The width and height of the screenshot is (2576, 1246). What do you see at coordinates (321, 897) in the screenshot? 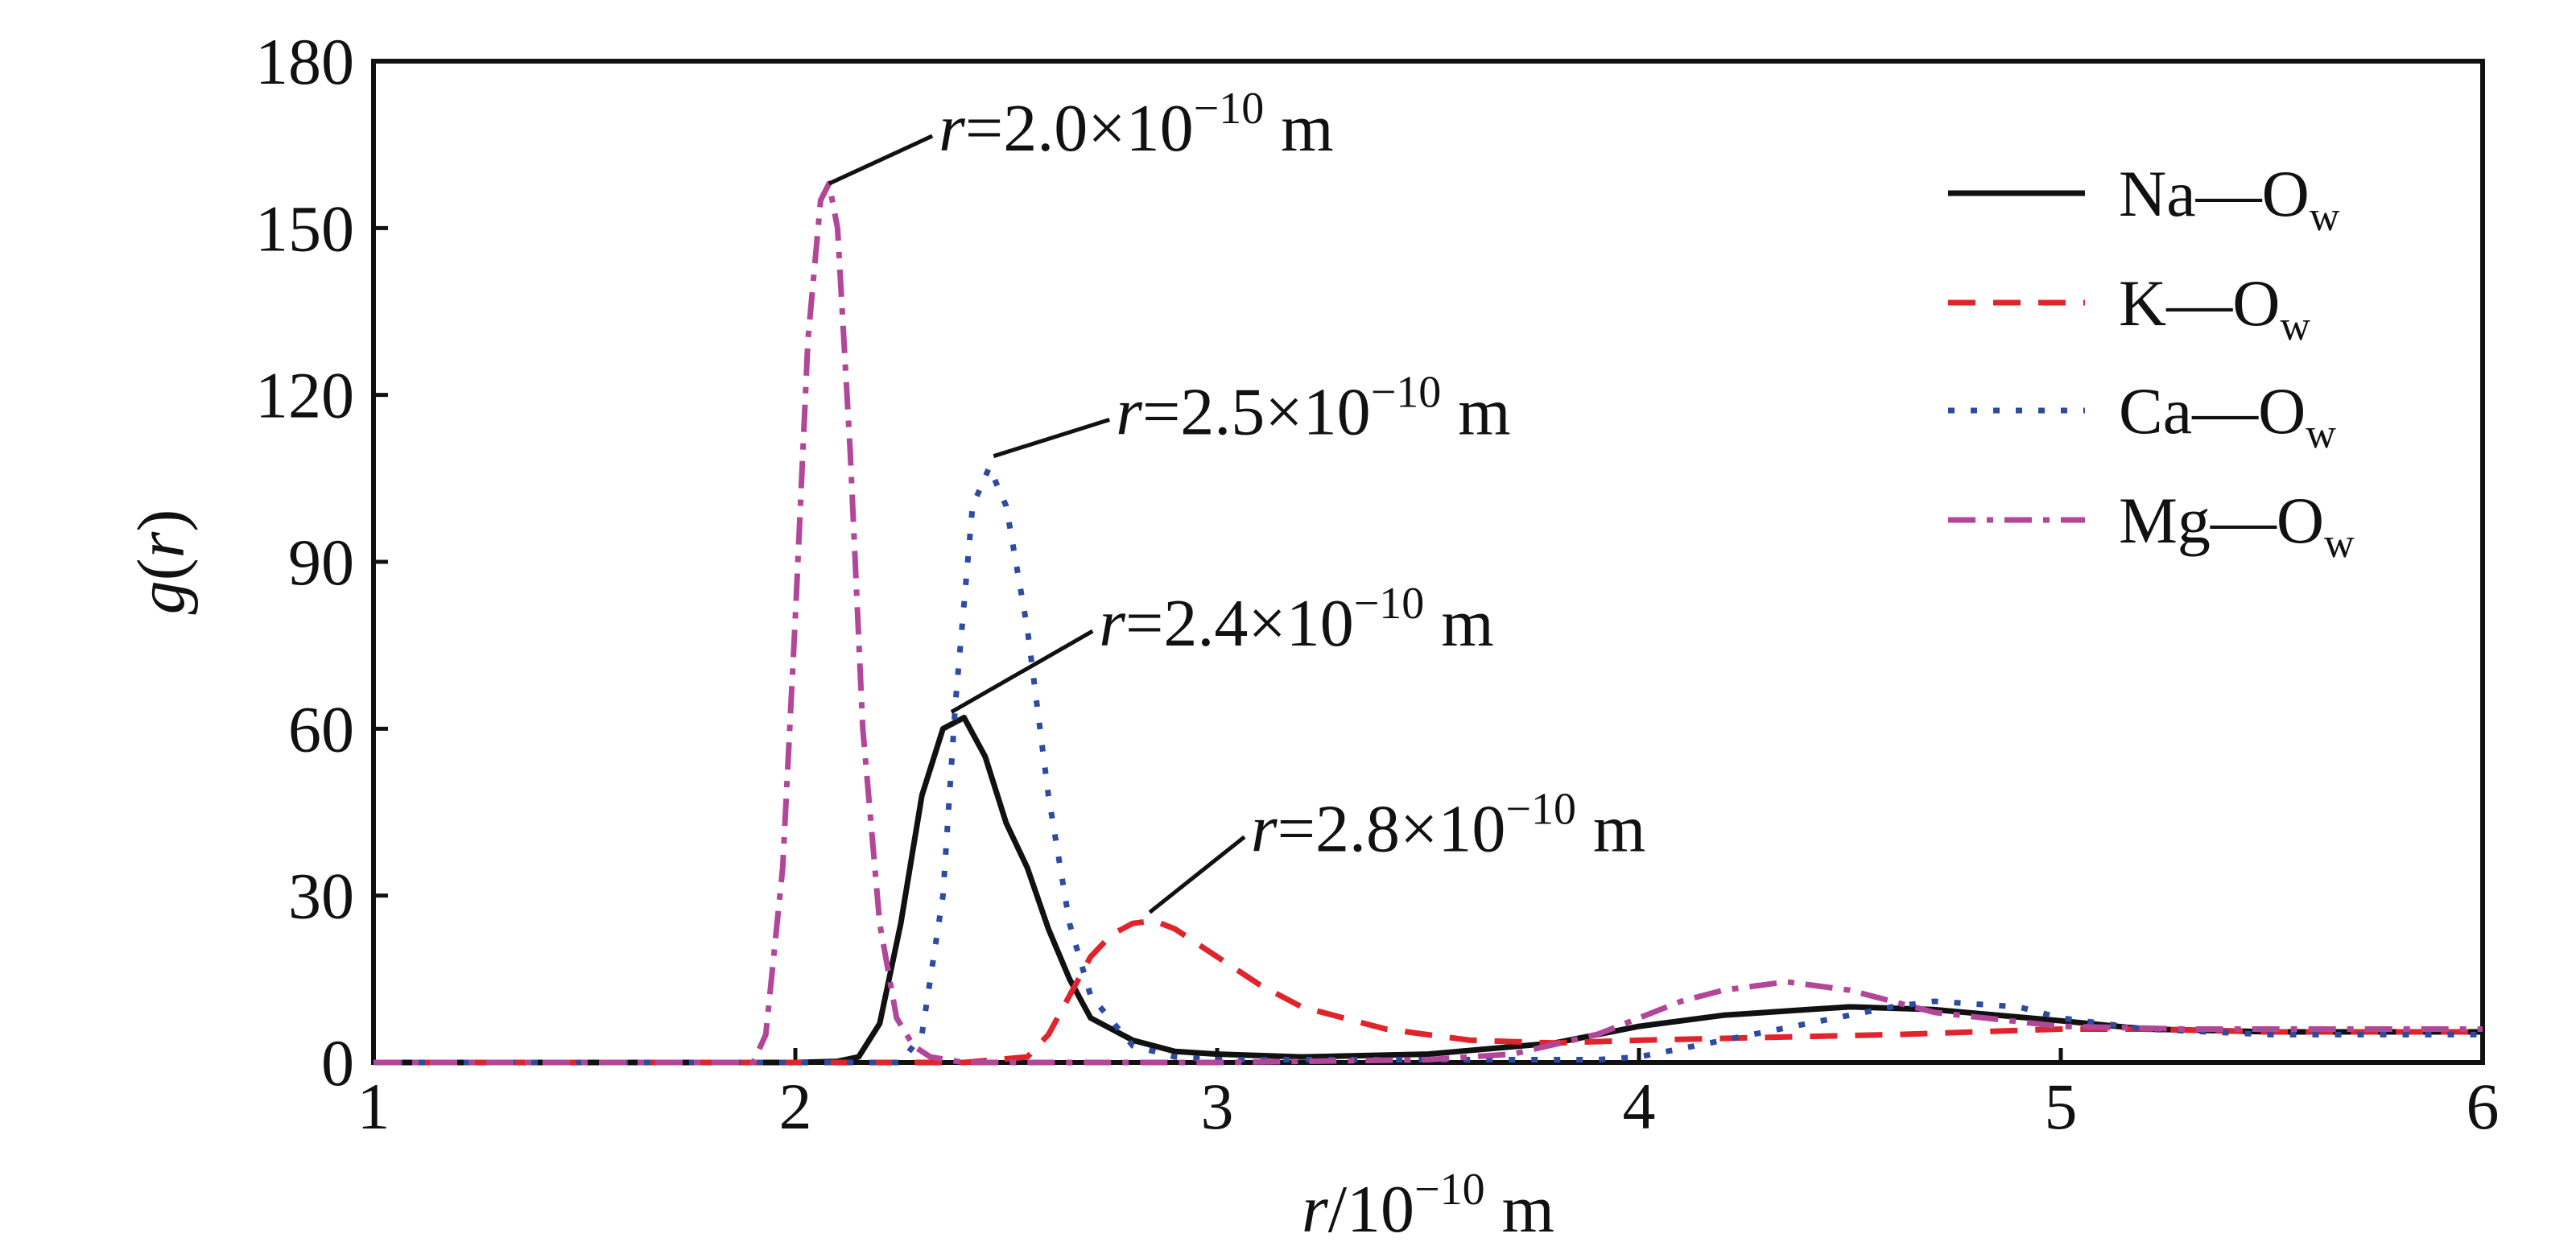
I see `y-tick-label-30: 30` at bounding box center [321, 897].